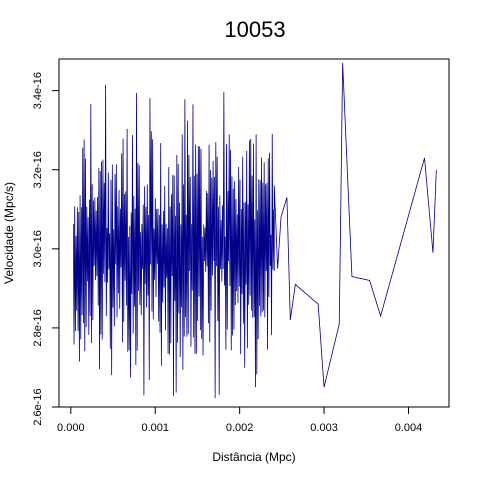 The height and width of the screenshot is (485, 480). What do you see at coordinates (254, 29) in the screenshot?
I see `chart-title: 10053` at bounding box center [254, 29].